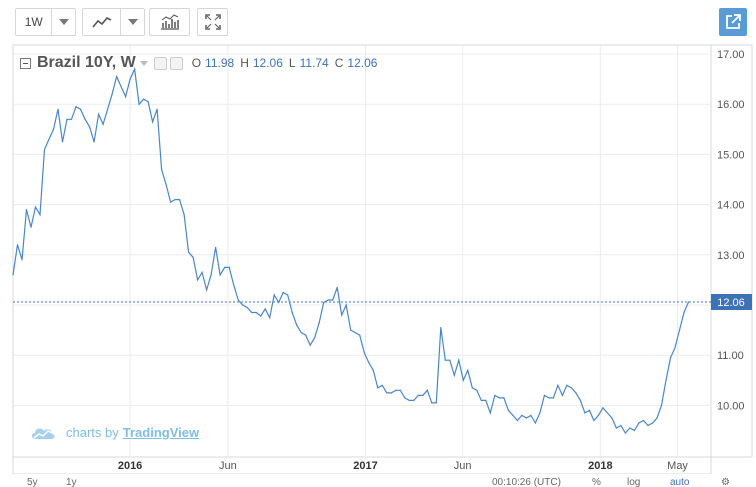 The height and width of the screenshot is (487, 756). Describe the element at coordinates (71, 482) in the screenshot. I see `range-1y-button: 1y` at that location.